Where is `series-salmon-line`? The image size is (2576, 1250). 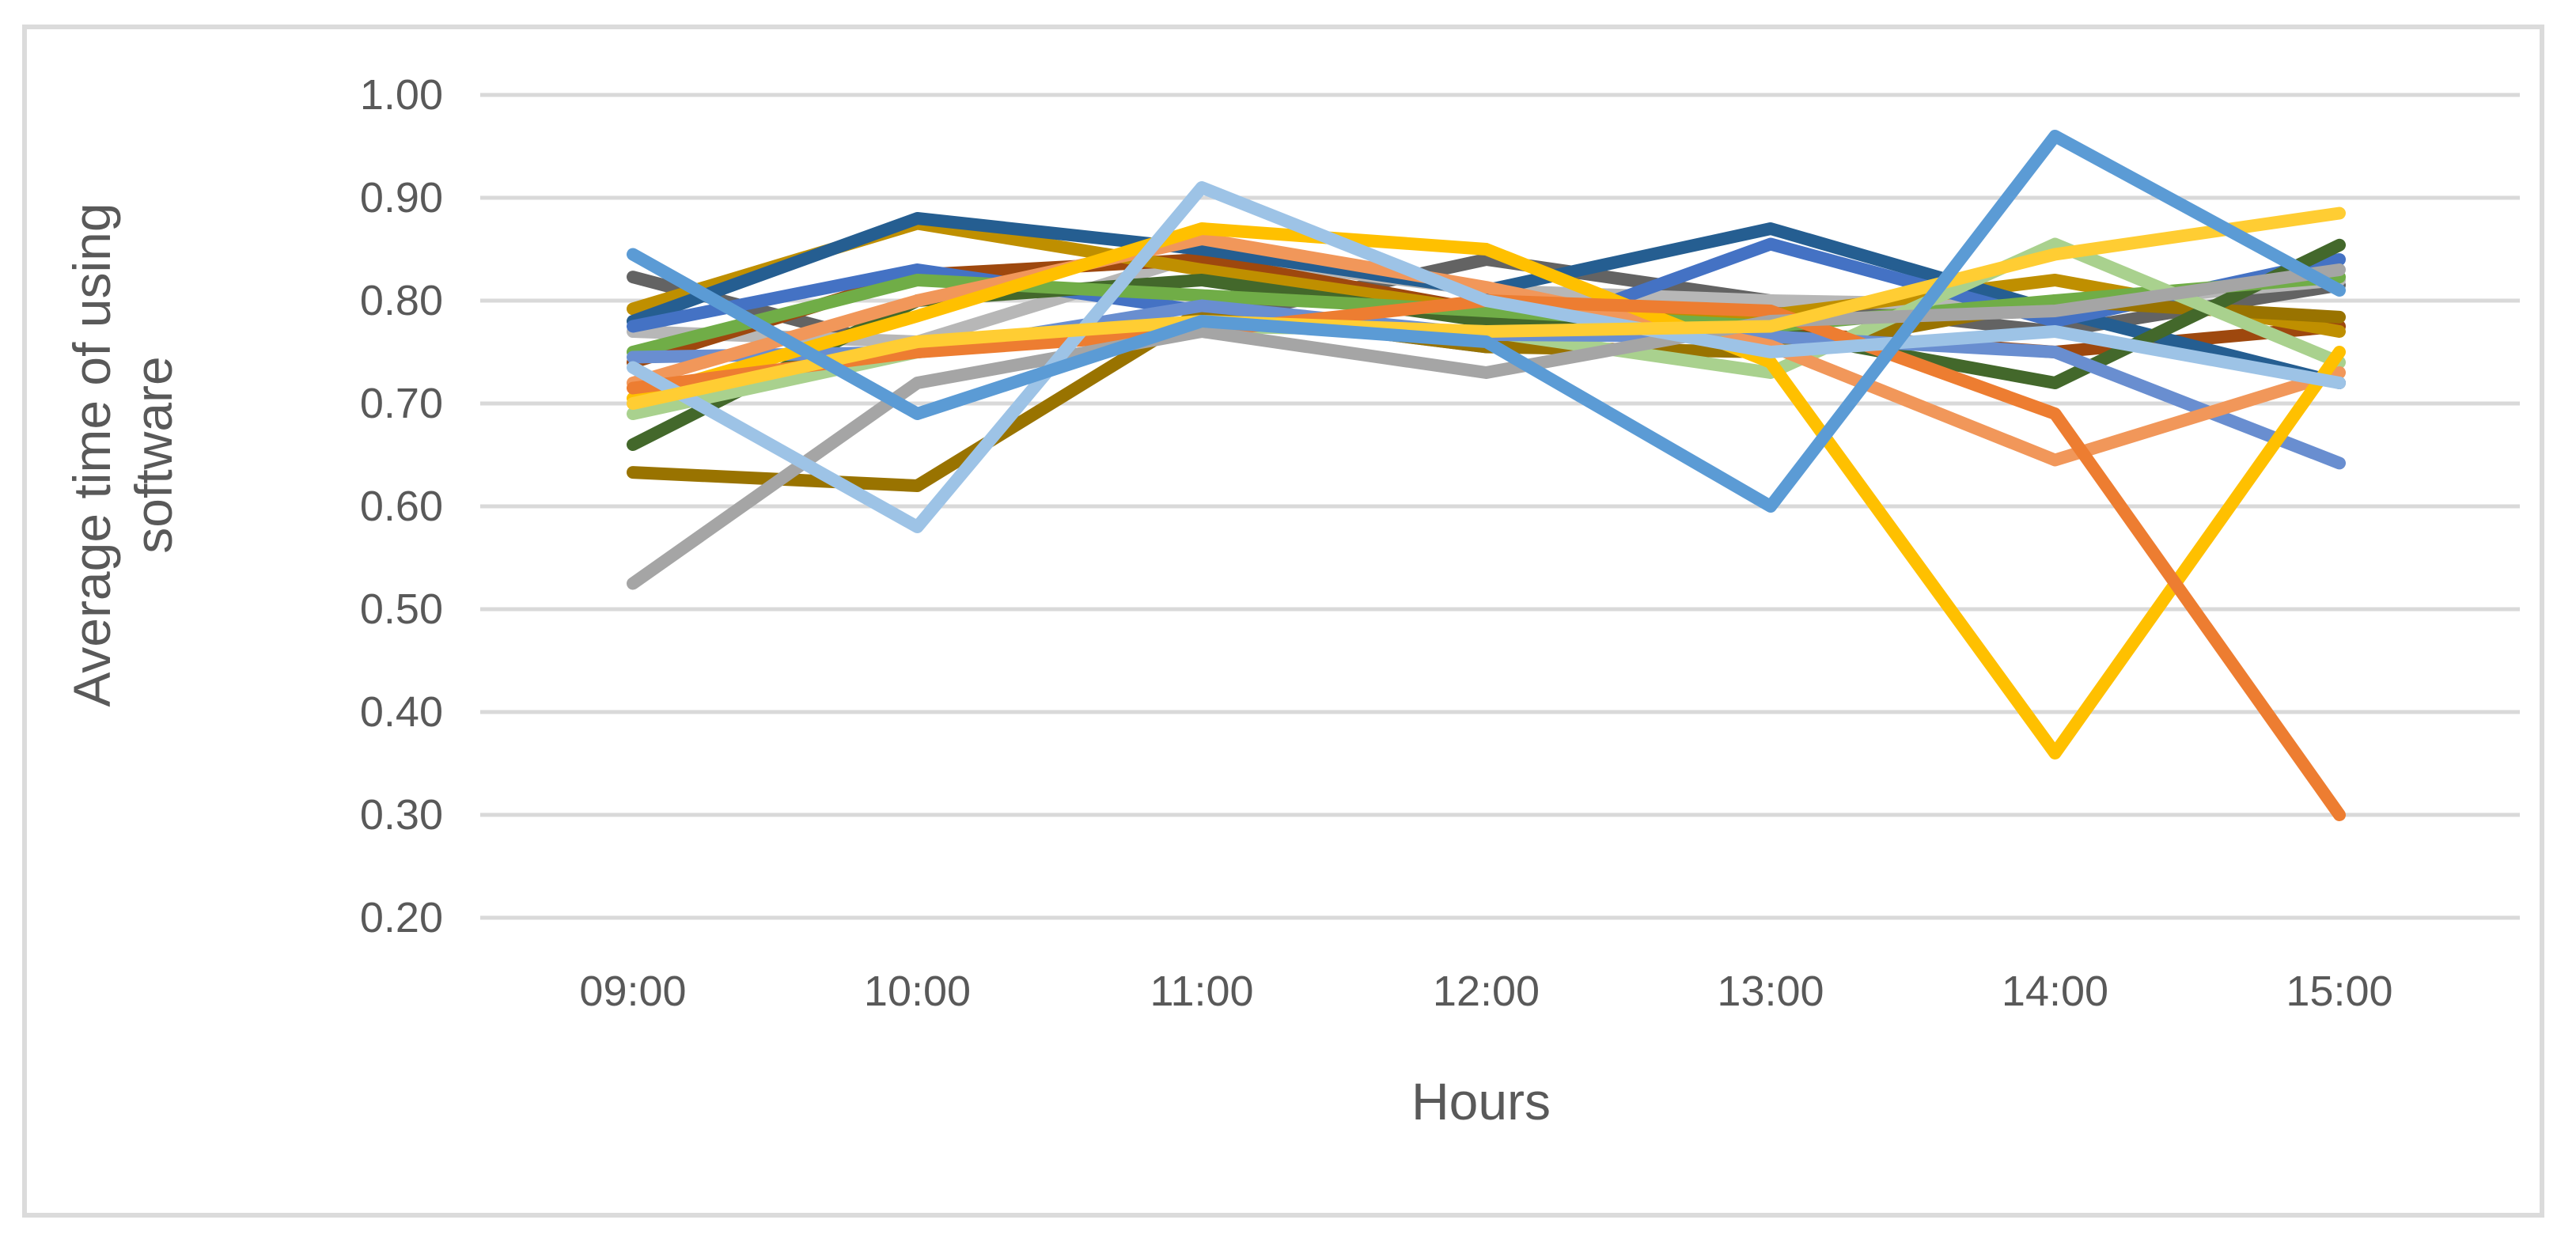
series-salmon-line is located at coordinates (1486, 350).